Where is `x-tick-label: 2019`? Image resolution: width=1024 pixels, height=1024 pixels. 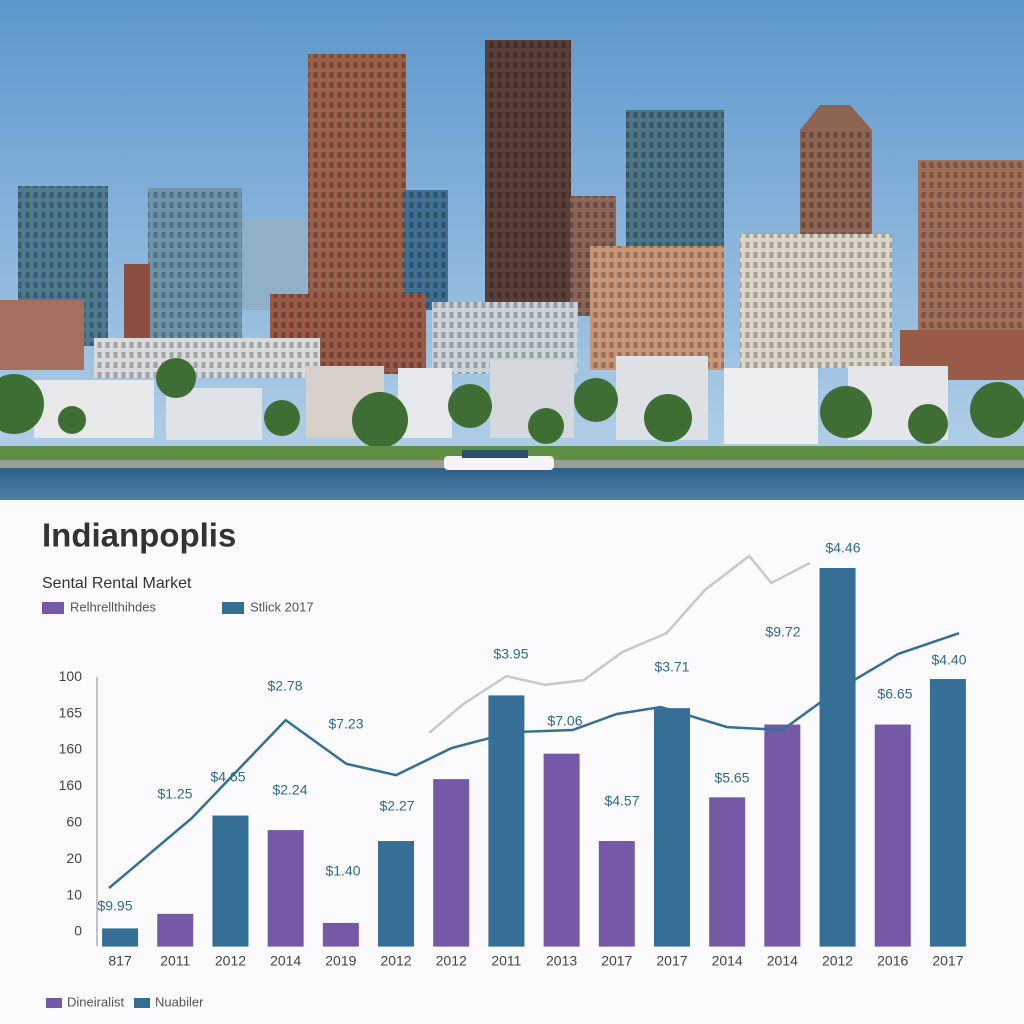 x-tick-label: 2019 is located at coordinates (340, 961).